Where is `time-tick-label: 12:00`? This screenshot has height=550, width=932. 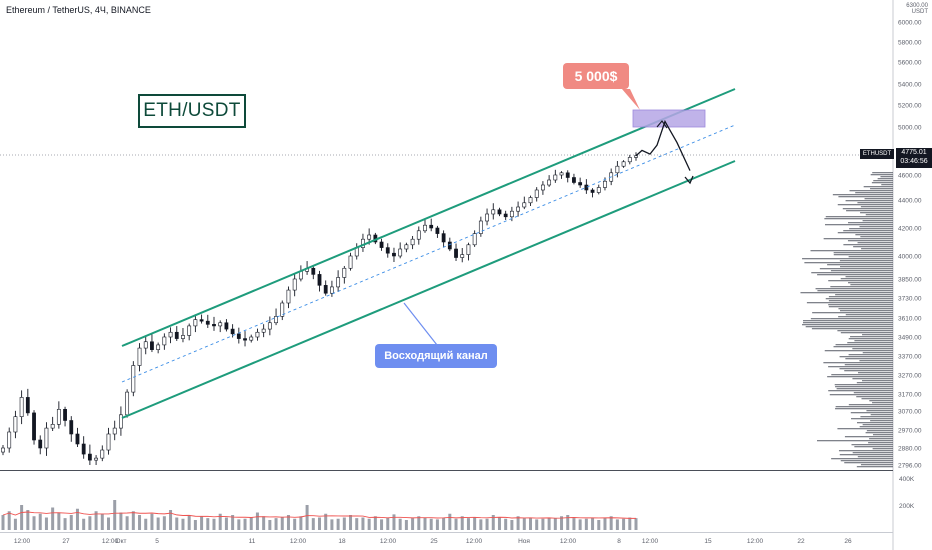
time-tick-label: 12:00 is located at coordinates (568, 541).